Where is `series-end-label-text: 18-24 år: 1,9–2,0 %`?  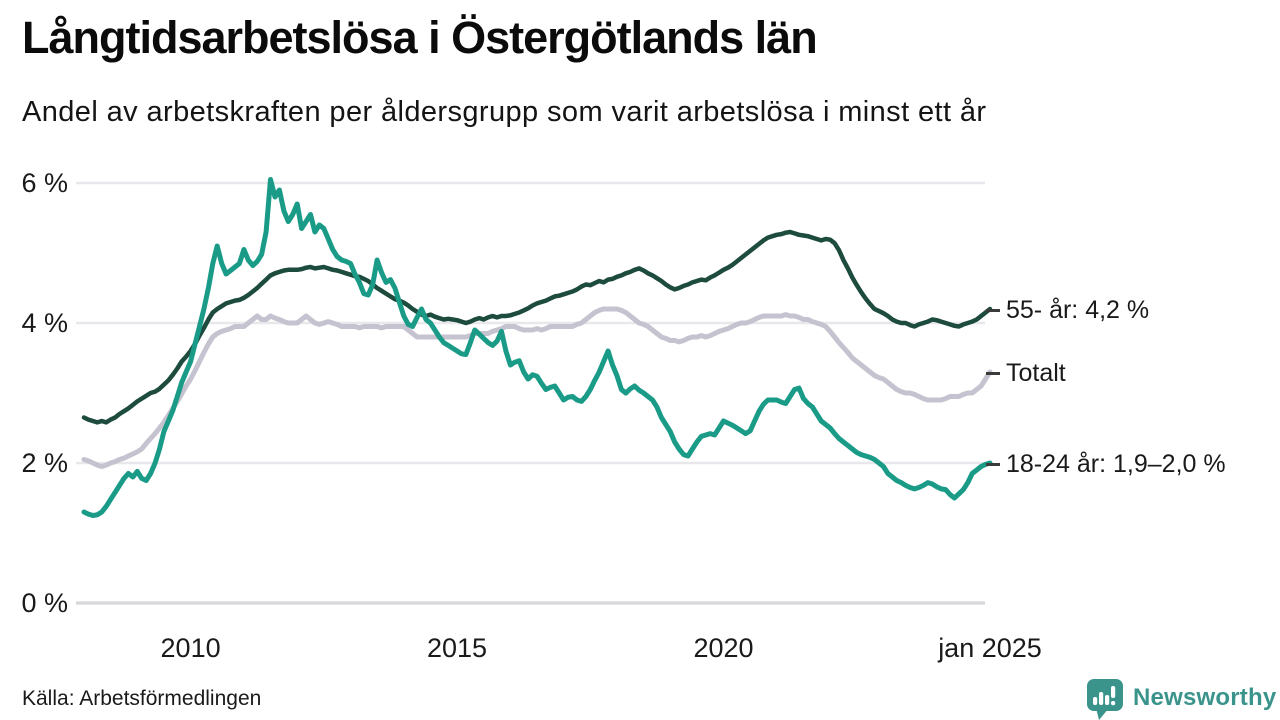 series-end-label-text: 18-24 år: 1,9–2,0 % is located at coordinates (1116, 463).